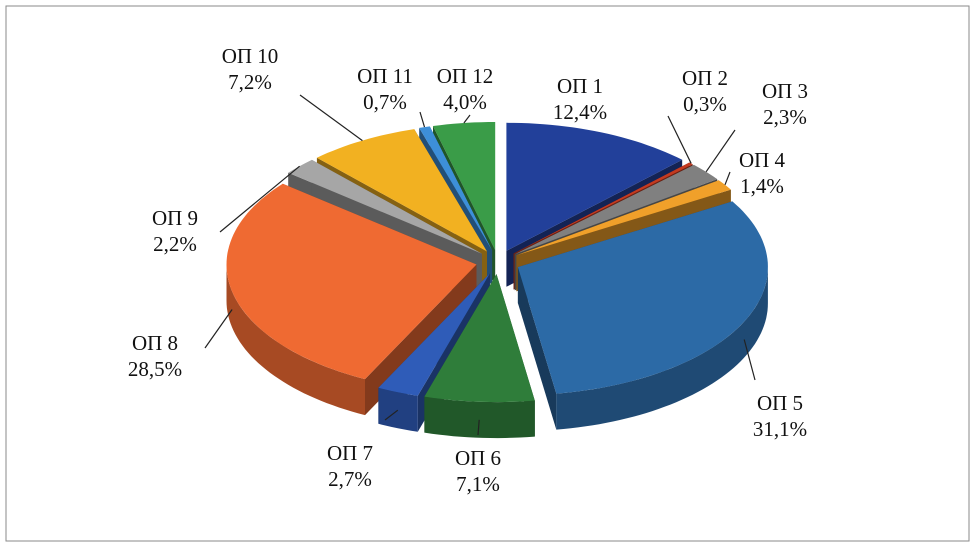  Describe the element at coordinates (465, 102) in the screenshot. I see `slice-value-label: 4,0%` at that location.